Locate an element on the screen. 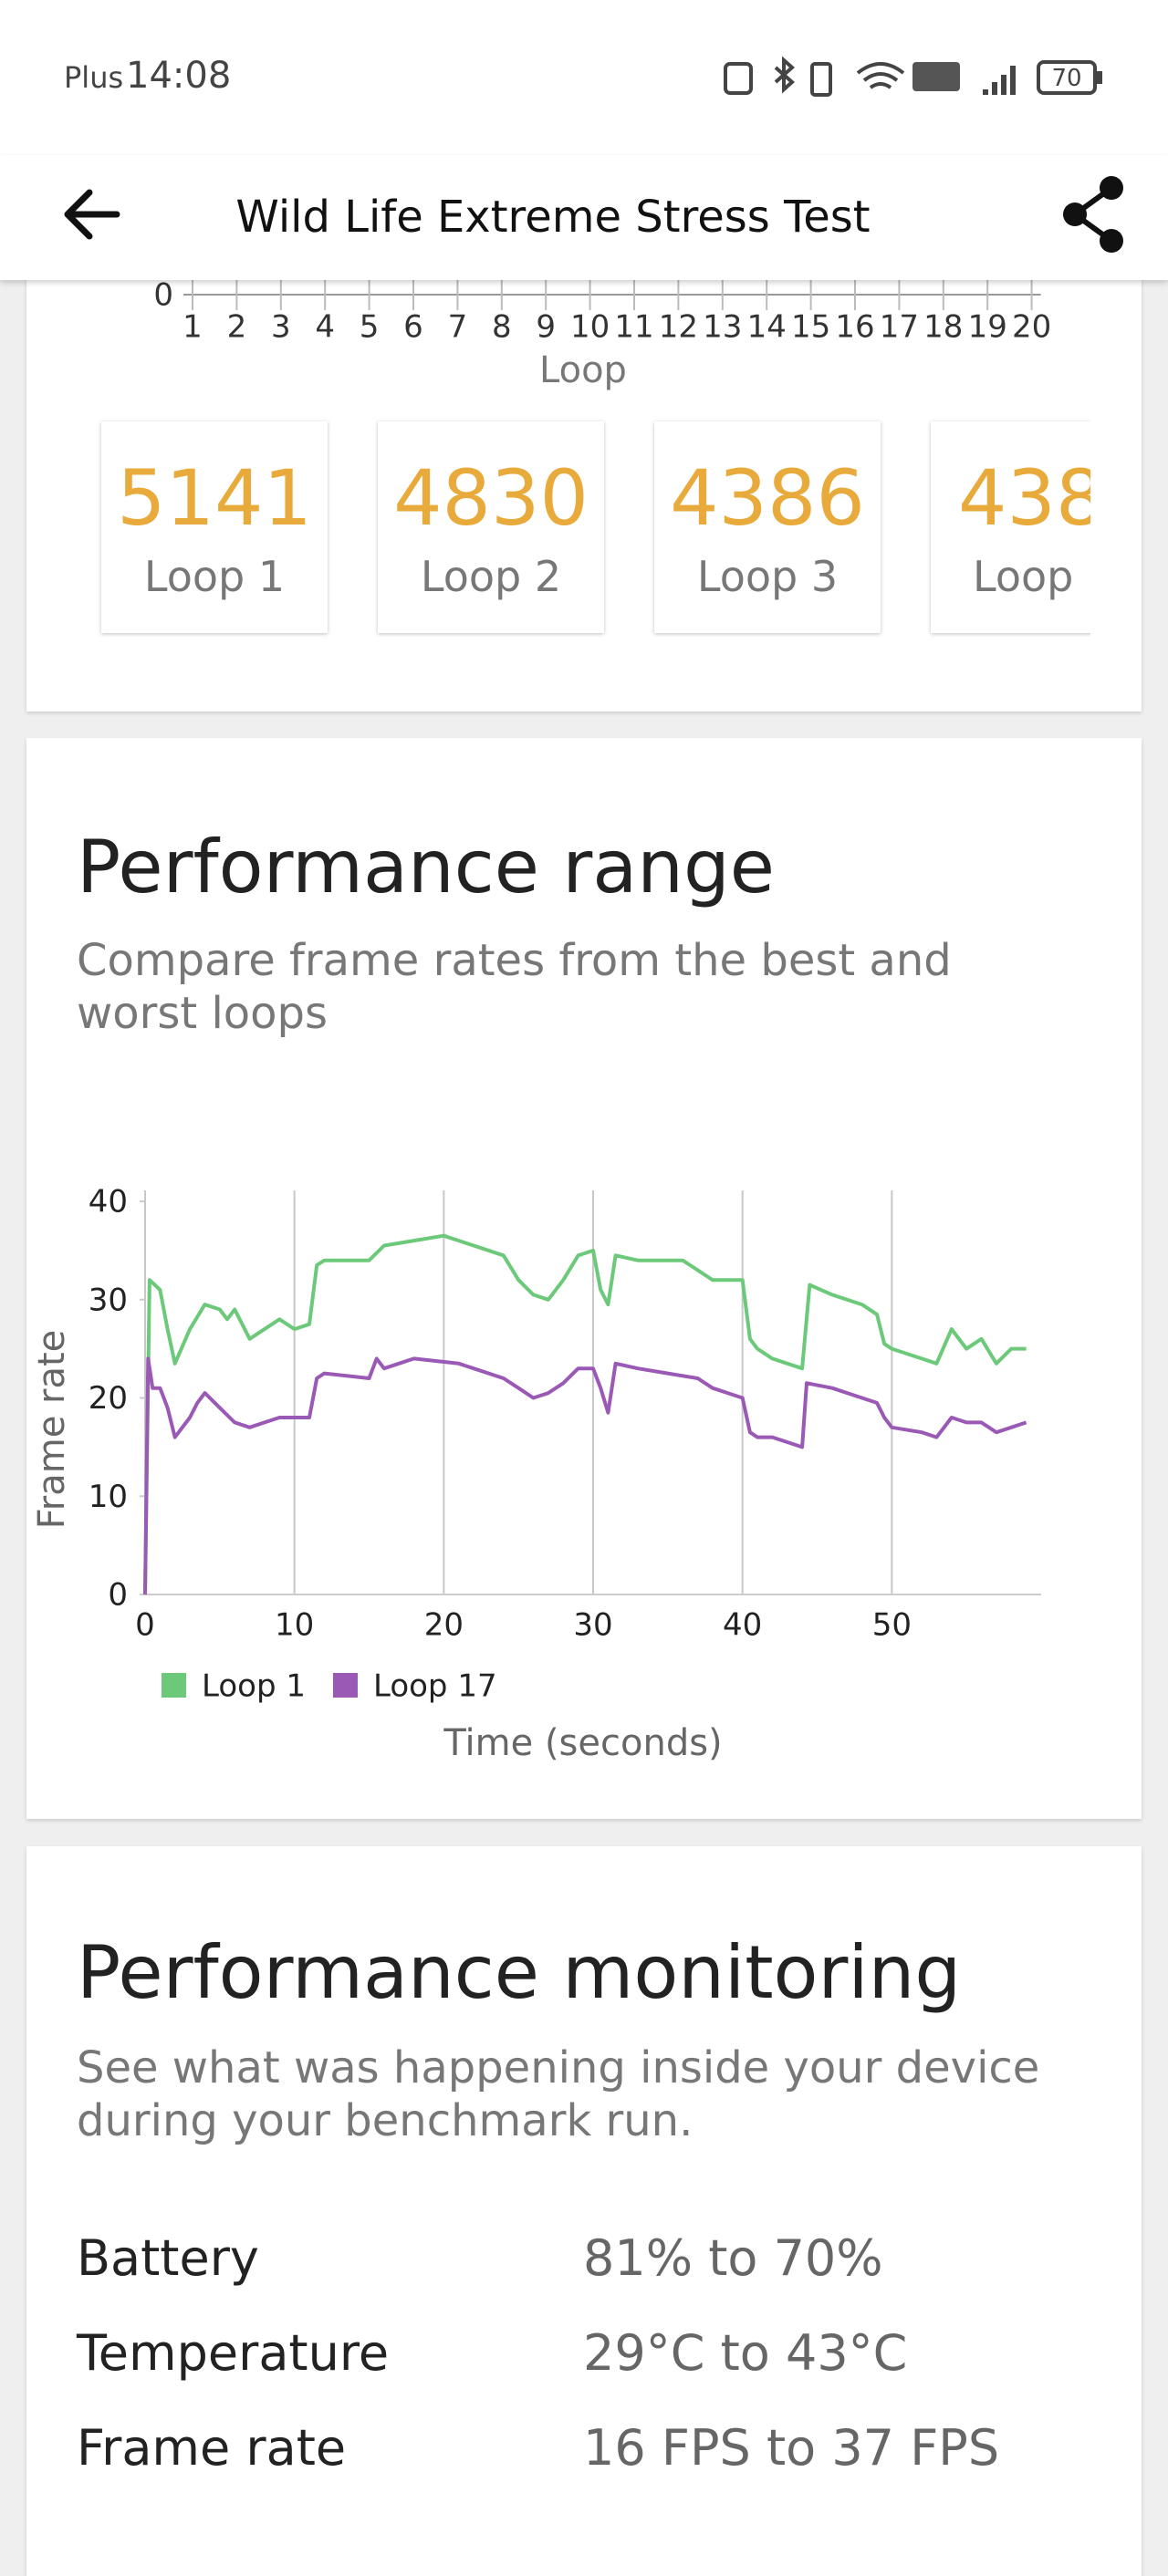  row-value: 16 FPS to 37 FPS is located at coordinates (791, 2448).